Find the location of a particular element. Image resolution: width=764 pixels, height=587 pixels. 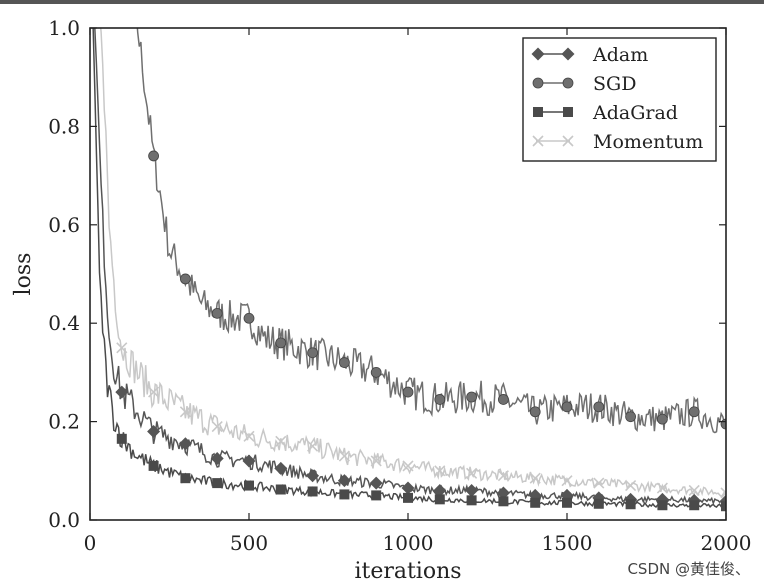

x-tick-label: 0 is located at coordinates (90, 543).